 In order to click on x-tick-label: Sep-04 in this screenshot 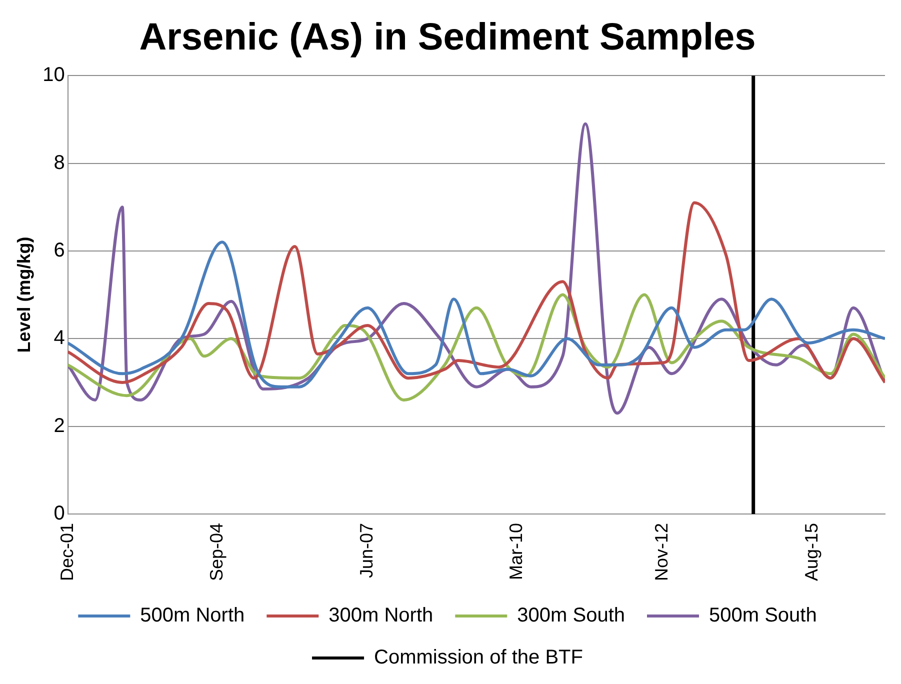, I will do `click(216, 552)`.